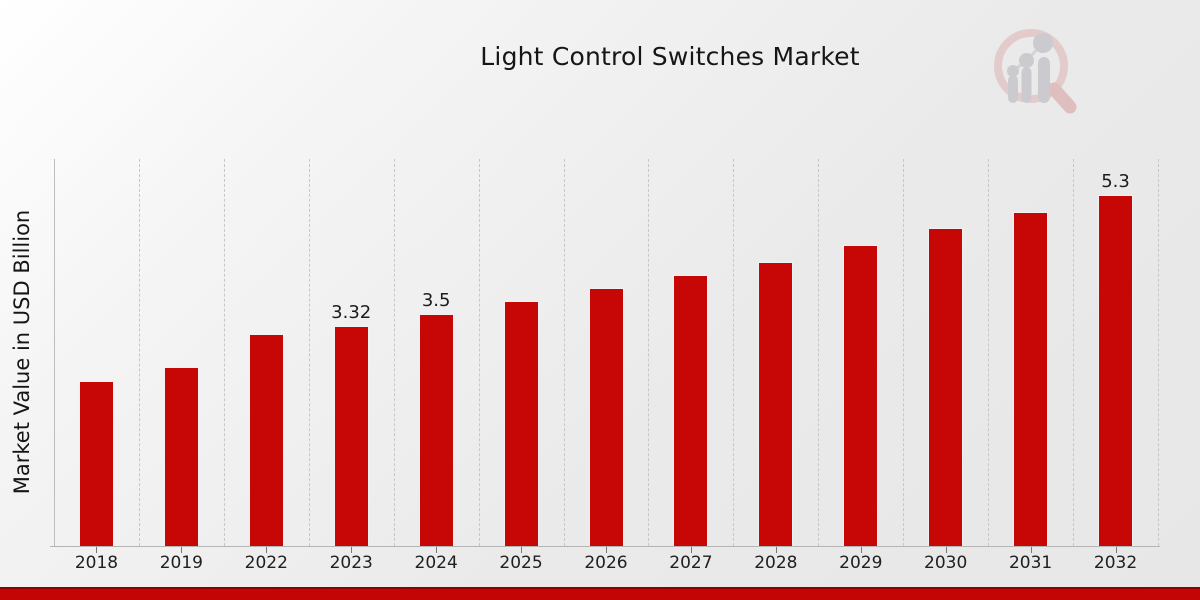 The height and width of the screenshot is (600, 1200). Describe the element at coordinates (22, 352) in the screenshot. I see `y-axis-label: Market Value in USD Billion` at that location.